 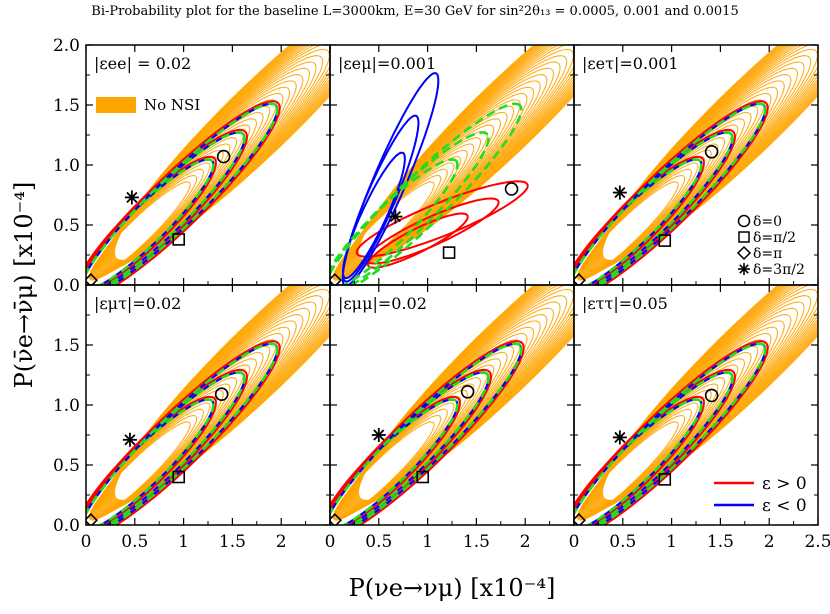 What do you see at coordinates (767, 222) in the screenshot?
I see `legend-delta-label: δ=0` at bounding box center [767, 222].